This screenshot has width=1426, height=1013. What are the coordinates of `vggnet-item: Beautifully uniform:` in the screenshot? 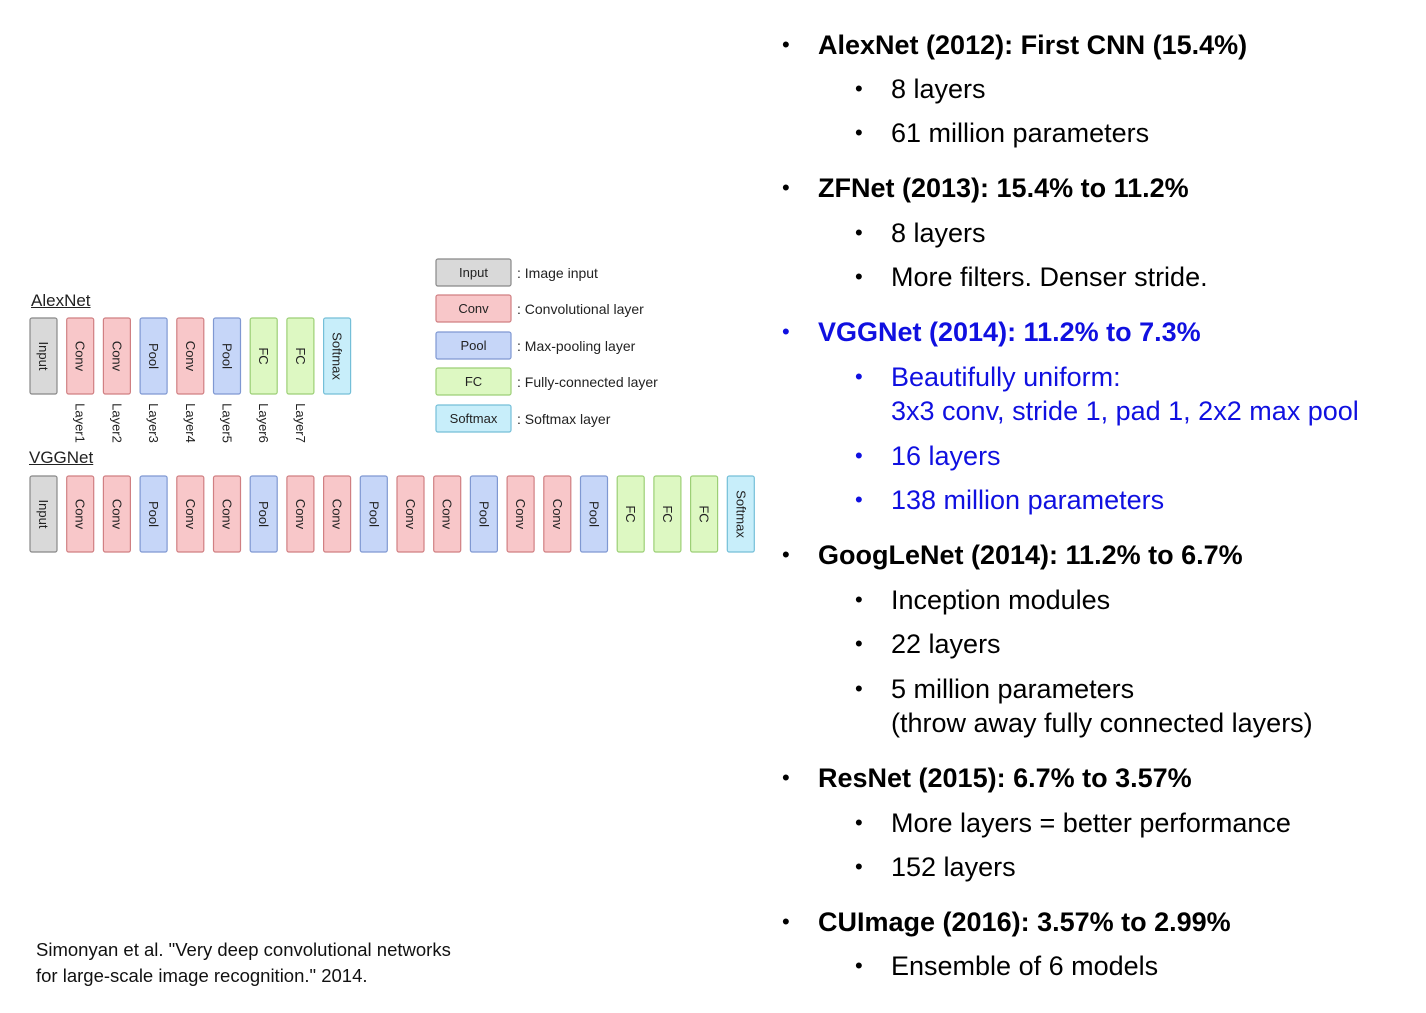 It's located at (1006, 377).